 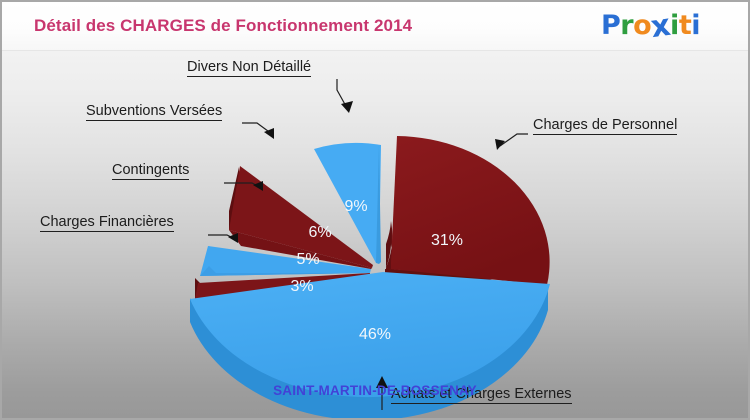 I want to click on proxiti-logo: Proxiti, so click(x=650, y=26).